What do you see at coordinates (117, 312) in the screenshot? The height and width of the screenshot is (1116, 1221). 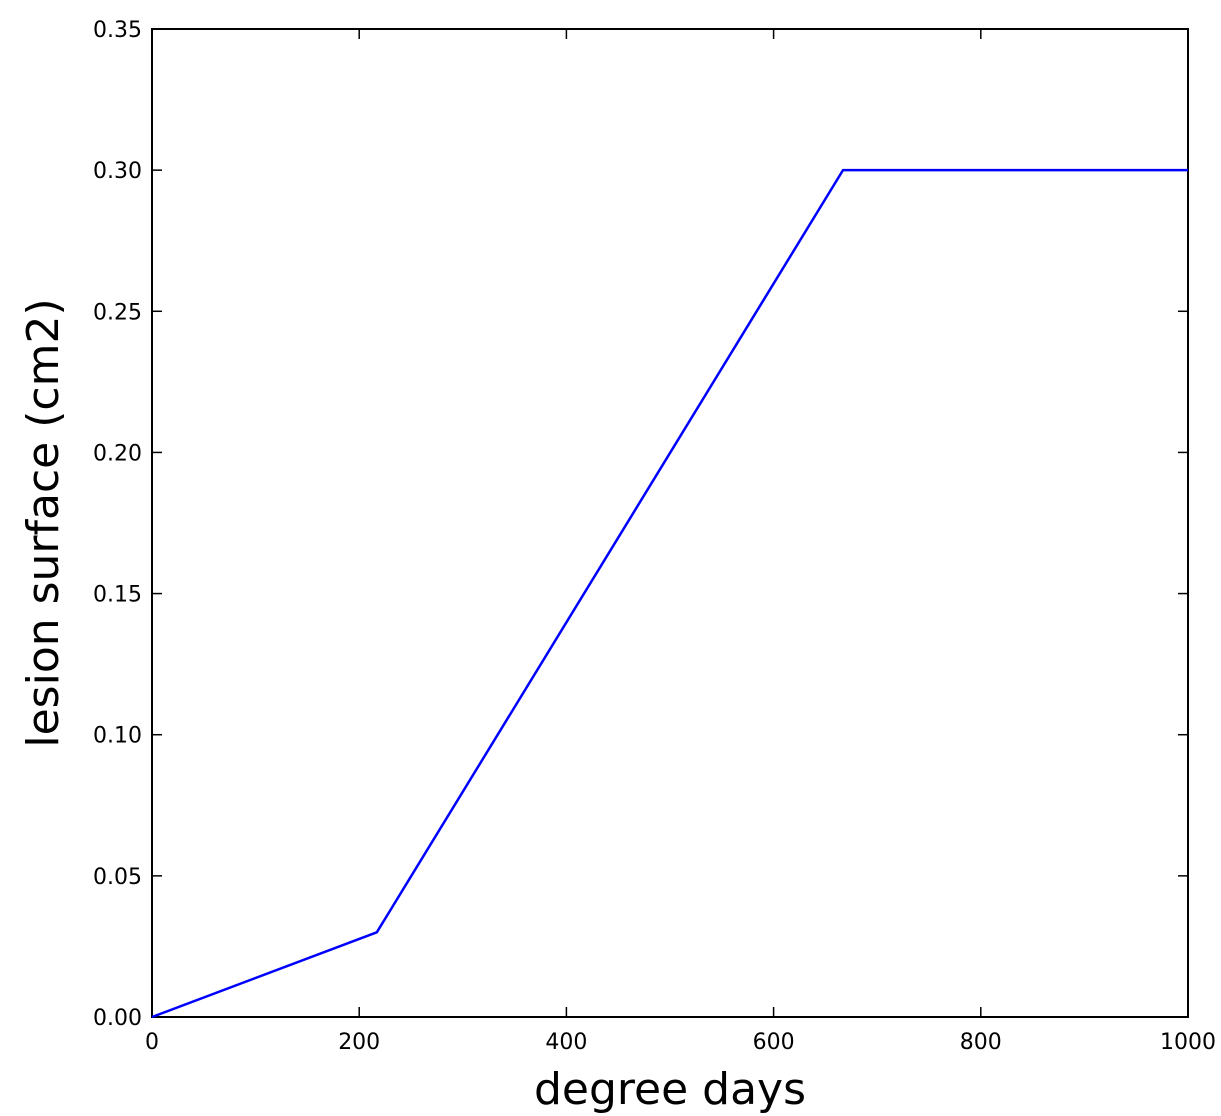 I see `y-tick-label: 0.25` at bounding box center [117, 312].